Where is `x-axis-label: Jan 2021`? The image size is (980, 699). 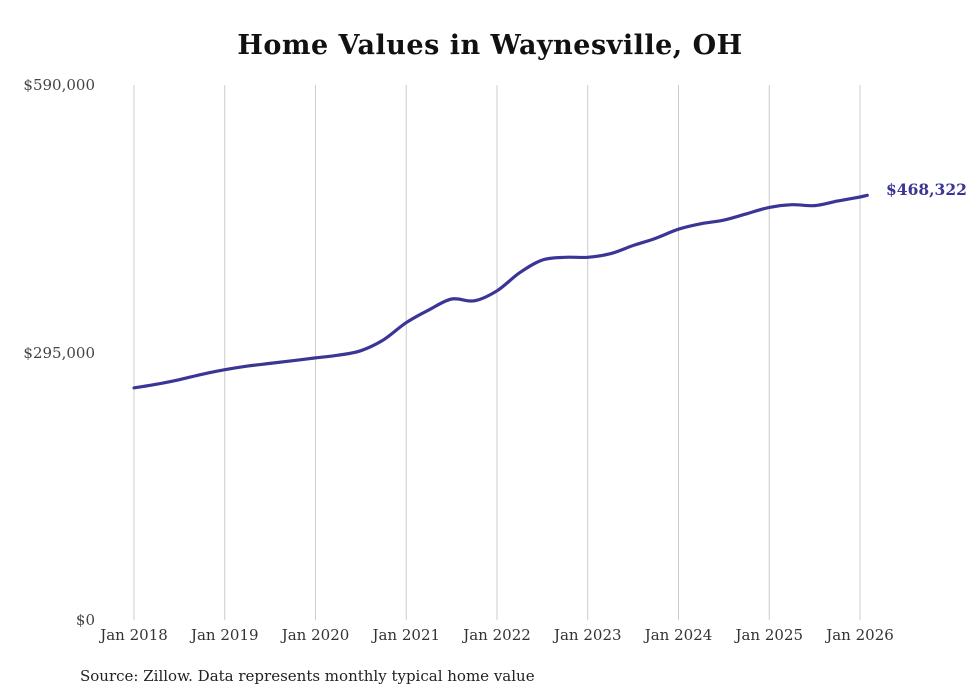
x-axis-label: Jan 2021 is located at coordinates (406, 635).